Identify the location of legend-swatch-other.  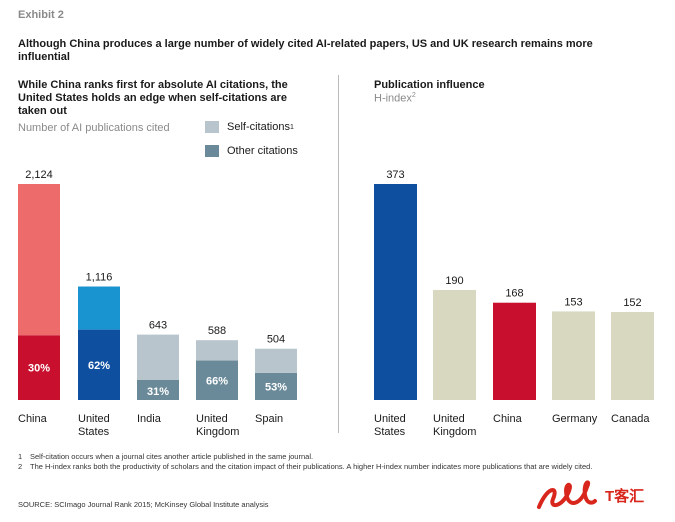
(212, 151).